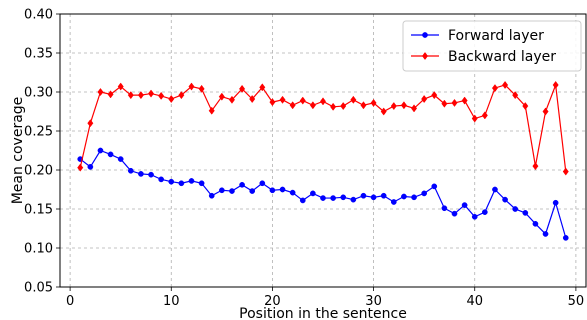 The height and width of the screenshot is (320, 587). What do you see at coordinates (38, 54) in the screenshot?
I see `y-tick-label: 0.35` at bounding box center [38, 54].